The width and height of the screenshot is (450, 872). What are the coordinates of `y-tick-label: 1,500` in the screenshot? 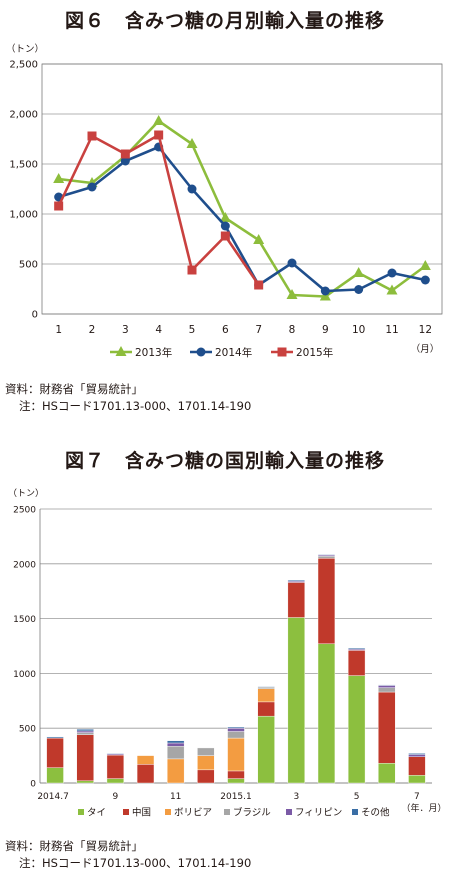 It's located at (23, 165).